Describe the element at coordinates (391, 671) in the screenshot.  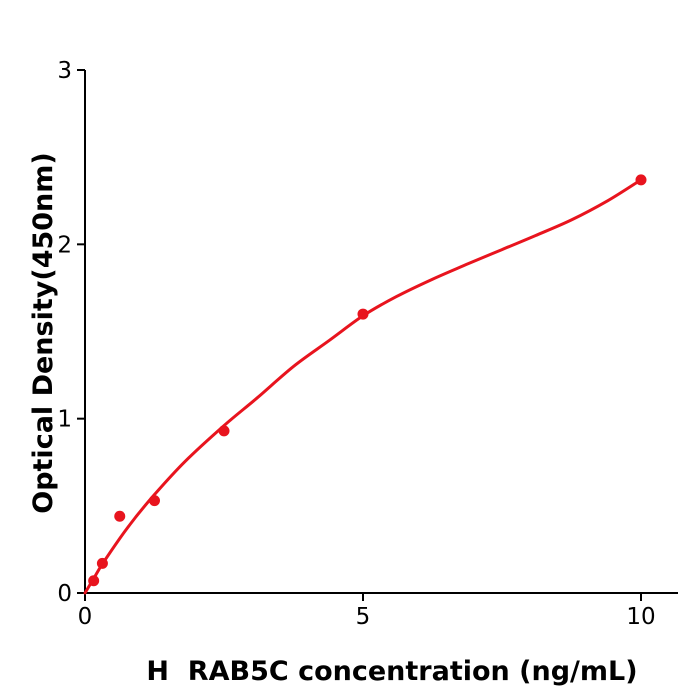
I see `x-axis-label: H RAB5C concentration (ng/mL)` at that location.